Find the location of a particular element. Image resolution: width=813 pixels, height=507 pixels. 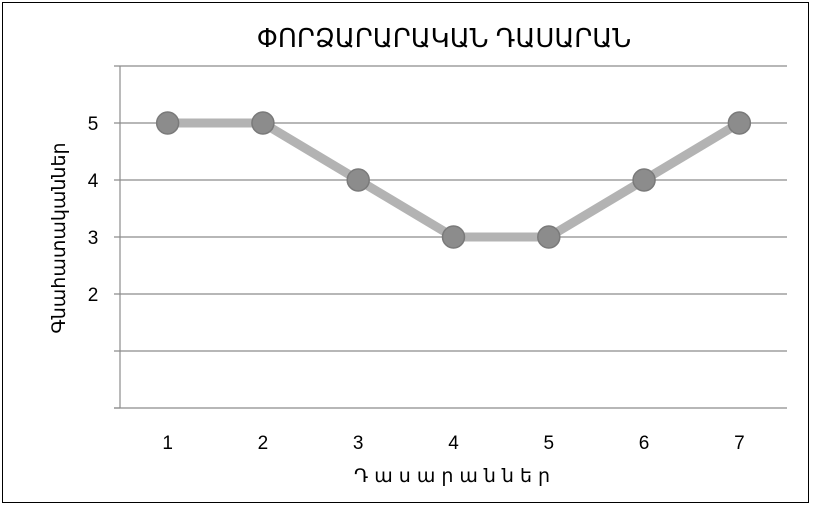

y-tick-label: 3 is located at coordinates (93, 238).